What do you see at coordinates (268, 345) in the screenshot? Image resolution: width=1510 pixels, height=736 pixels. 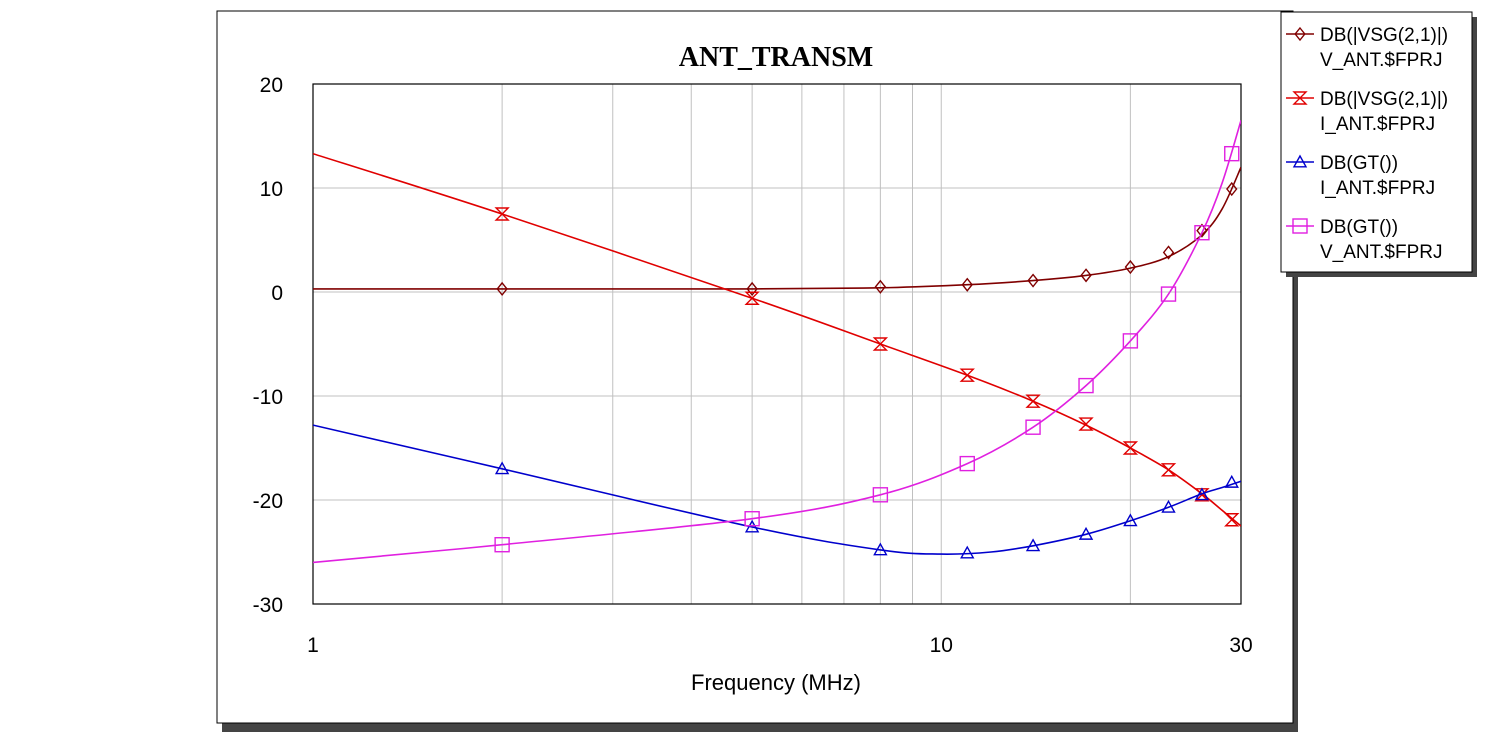 I see `y-axis-ticks: 20 10 0 -10 -20 -30` at bounding box center [268, 345].